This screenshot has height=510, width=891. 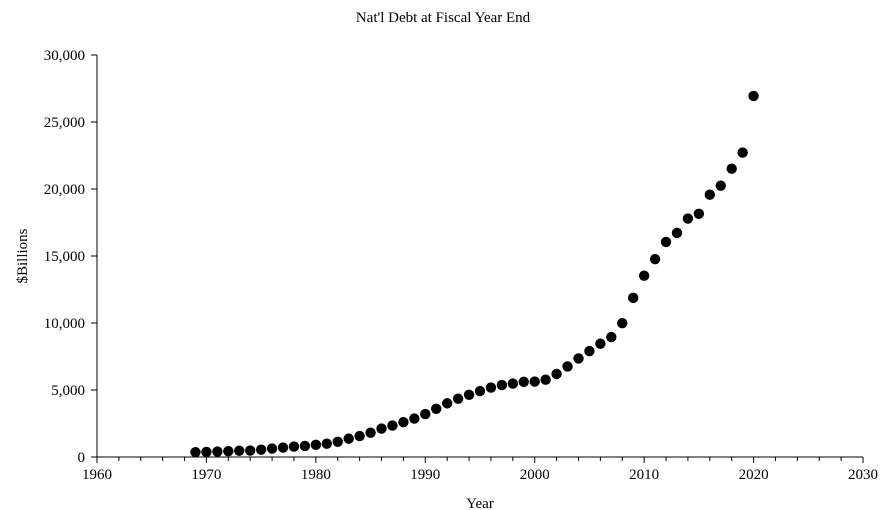 I want to click on x-tick-label: 1960, so click(x=97, y=475).